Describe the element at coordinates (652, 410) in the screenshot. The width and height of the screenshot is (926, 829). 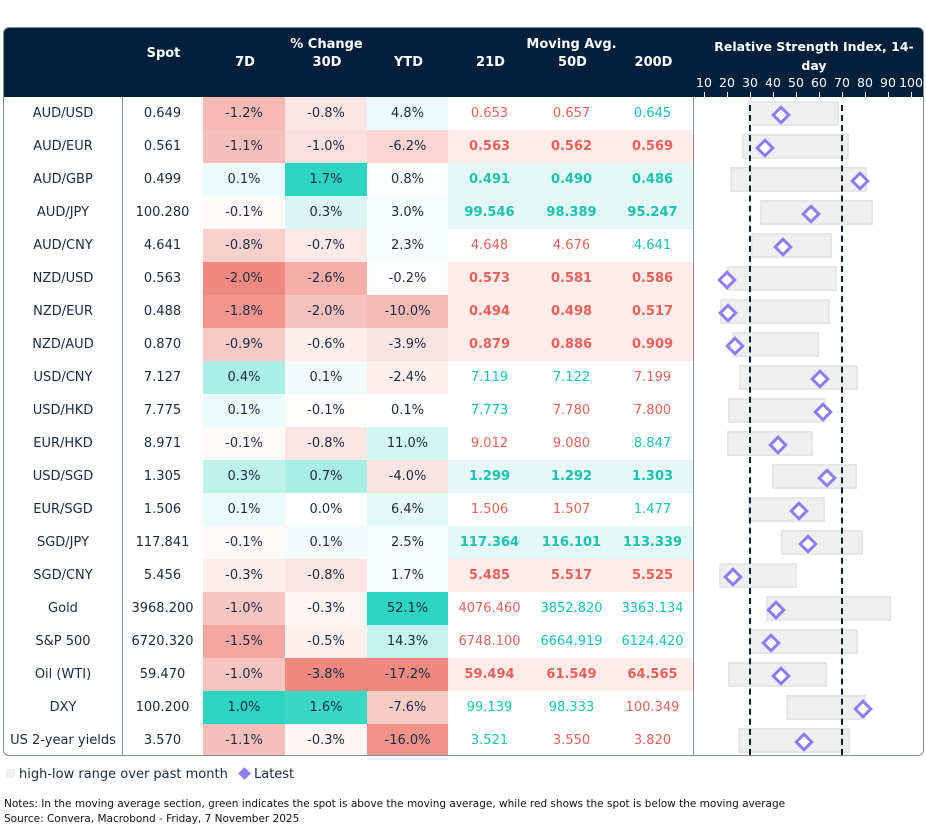
I see `moving-avg-200d: 7.800` at that location.